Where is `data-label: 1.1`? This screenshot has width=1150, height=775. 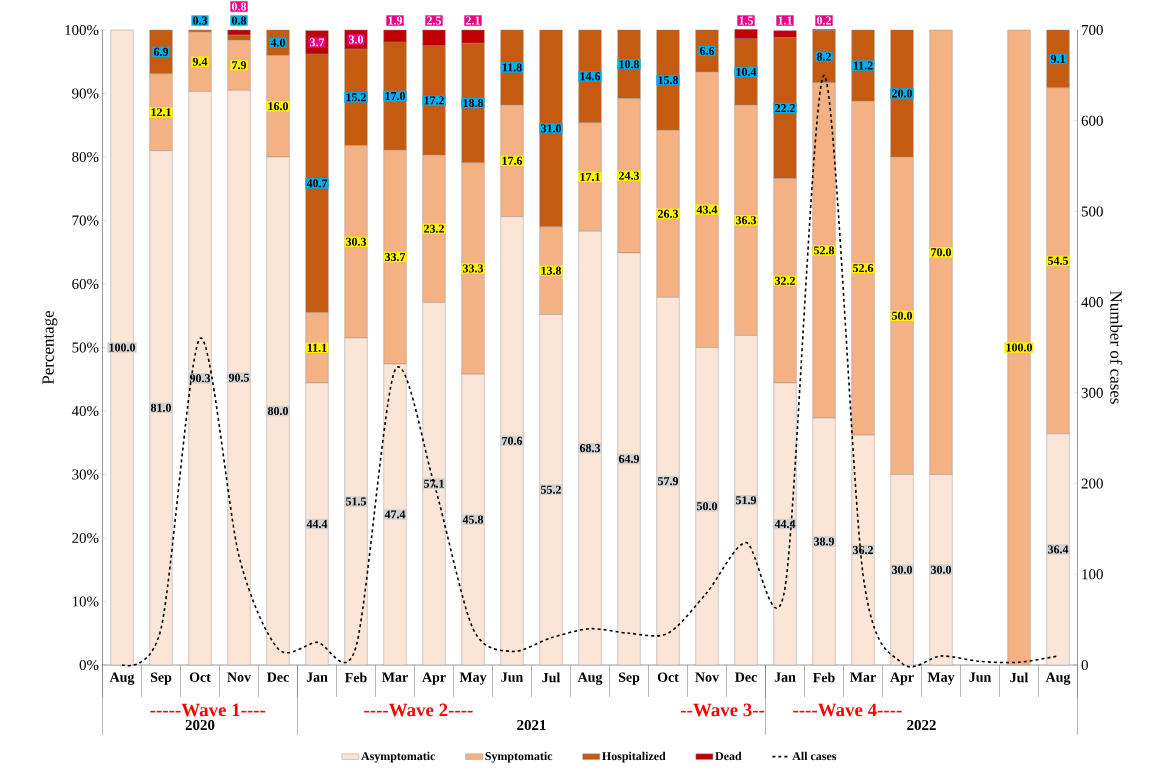
data-label: 1.1 is located at coordinates (785, 20).